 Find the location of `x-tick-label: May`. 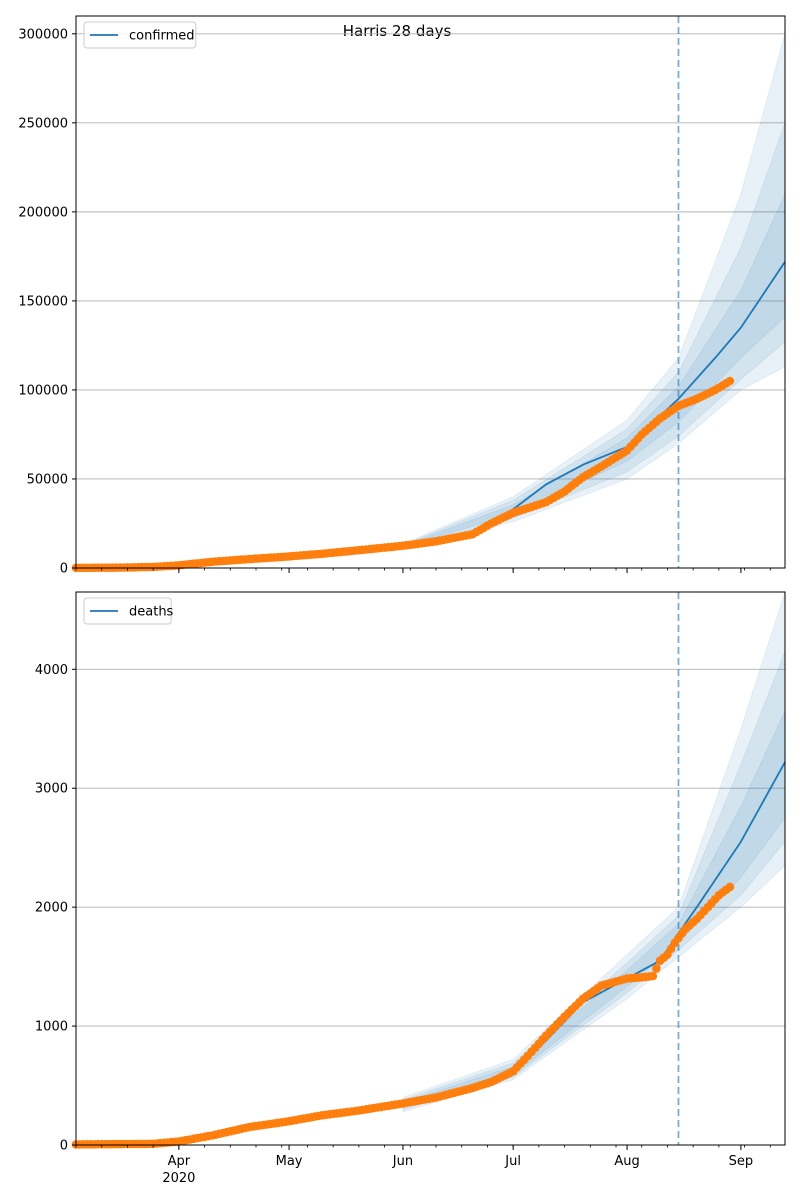

x-tick-label: May is located at coordinates (289, 1161).